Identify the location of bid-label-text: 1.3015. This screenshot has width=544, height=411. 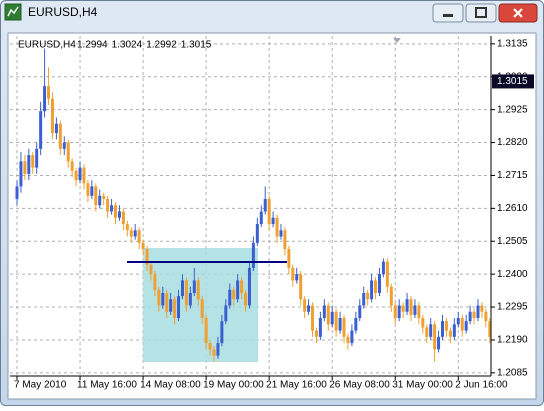
(512, 81).